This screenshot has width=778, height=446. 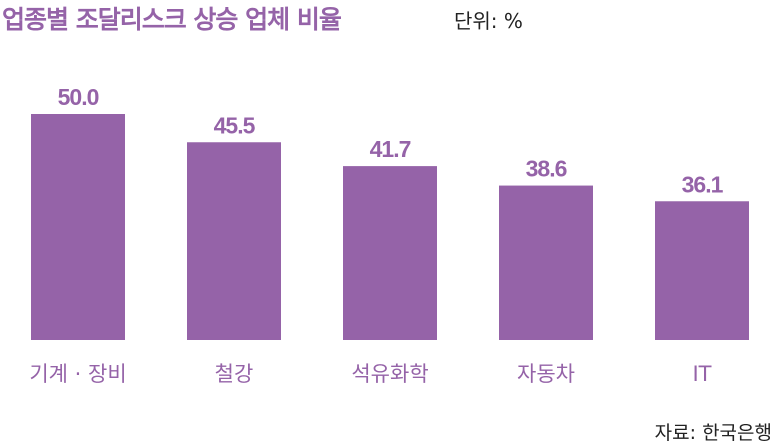 What do you see at coordinates (234, 374) in the screenshot?
I see `category-label-1: 철강` at bounding box center [234, 374].